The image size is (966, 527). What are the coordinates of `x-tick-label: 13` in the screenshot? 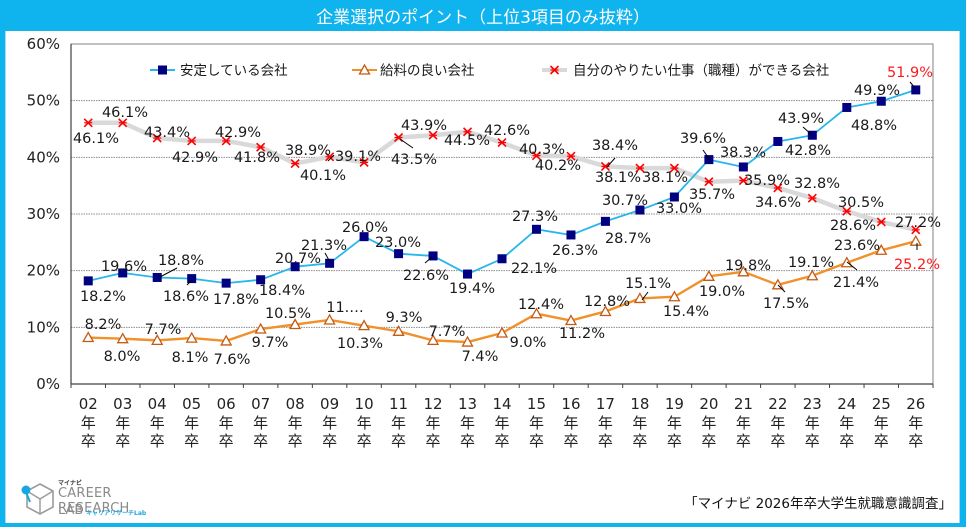 It's located at (467, 404).